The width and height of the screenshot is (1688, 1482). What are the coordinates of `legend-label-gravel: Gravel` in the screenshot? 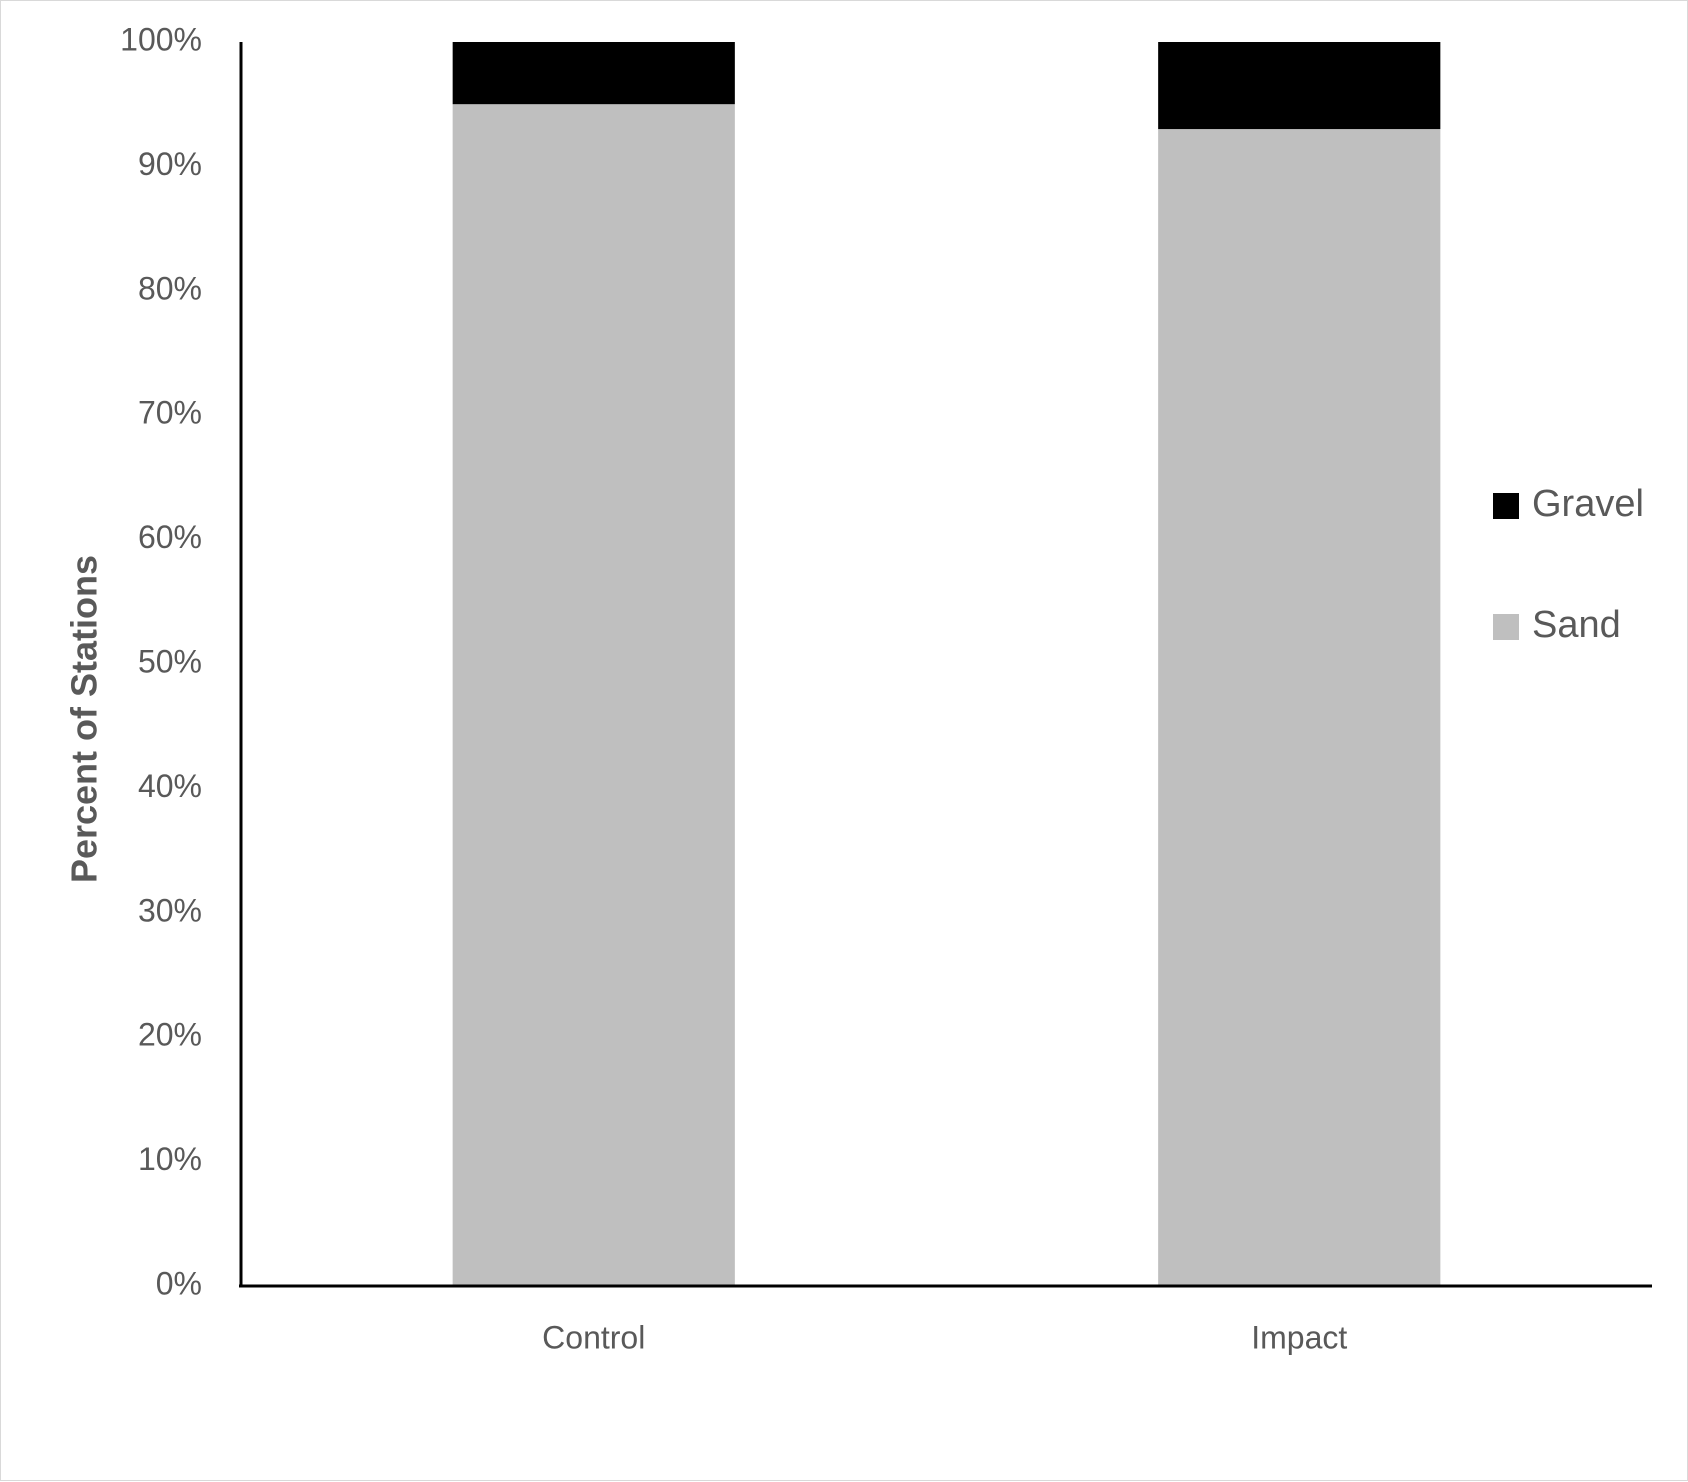 It's located at (1588, 504).